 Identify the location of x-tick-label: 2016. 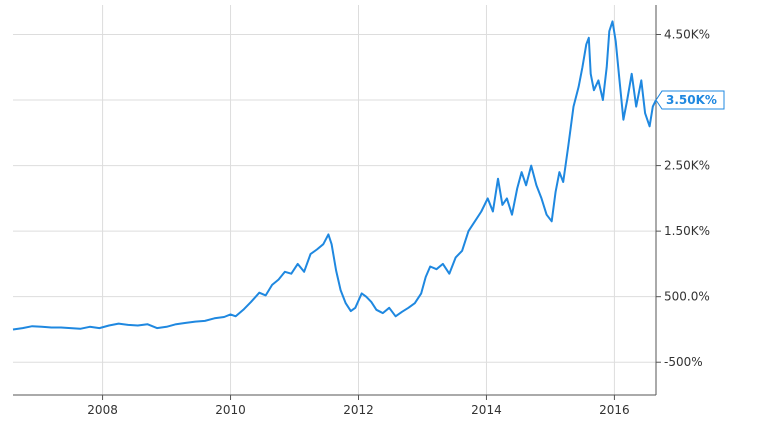
(614, 410).